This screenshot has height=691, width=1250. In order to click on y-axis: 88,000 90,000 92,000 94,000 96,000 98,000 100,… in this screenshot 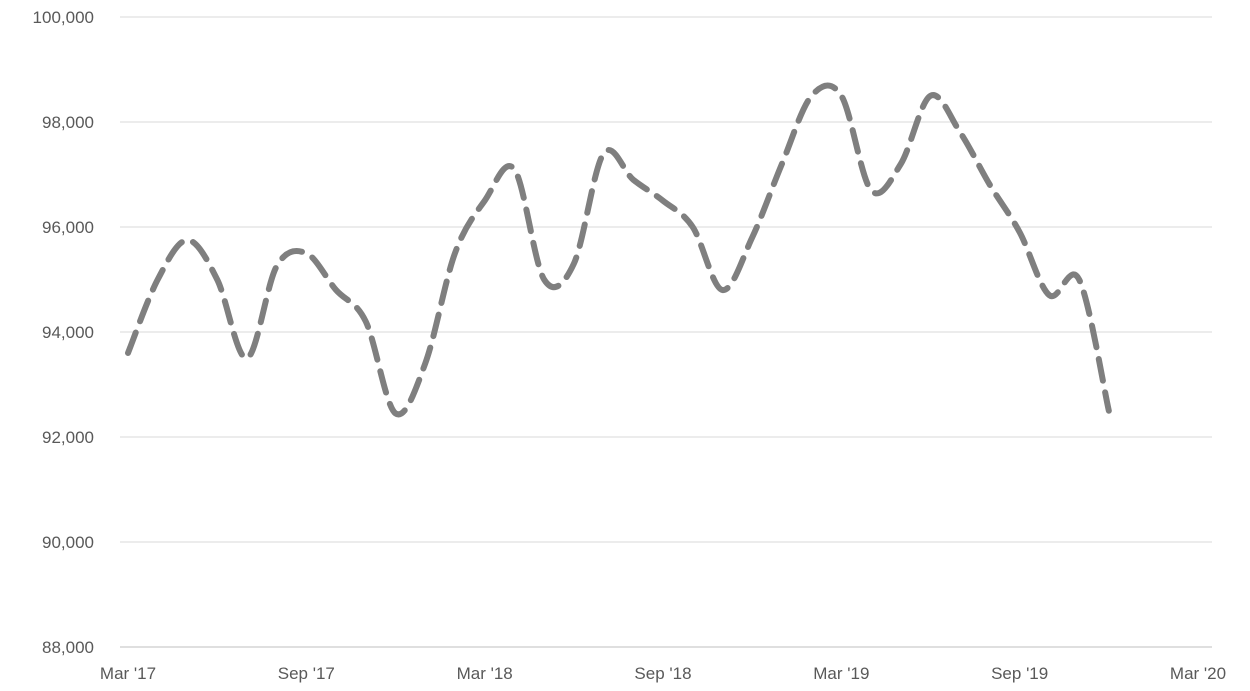, I will do `click(63, 332)`.